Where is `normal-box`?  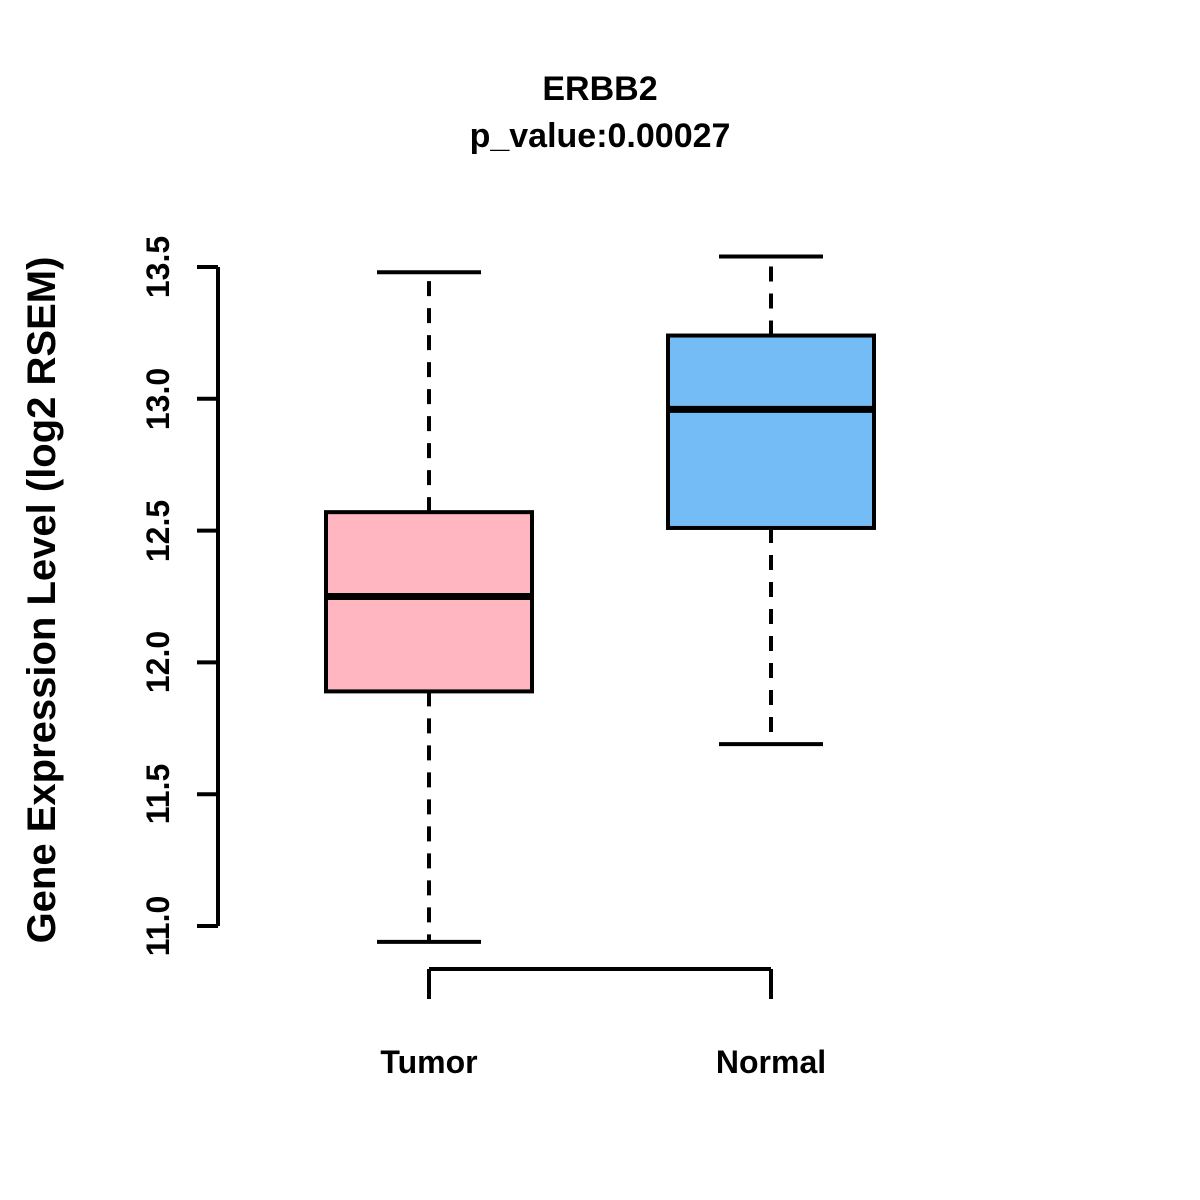
normal-box is located at coordinates (771, 431).